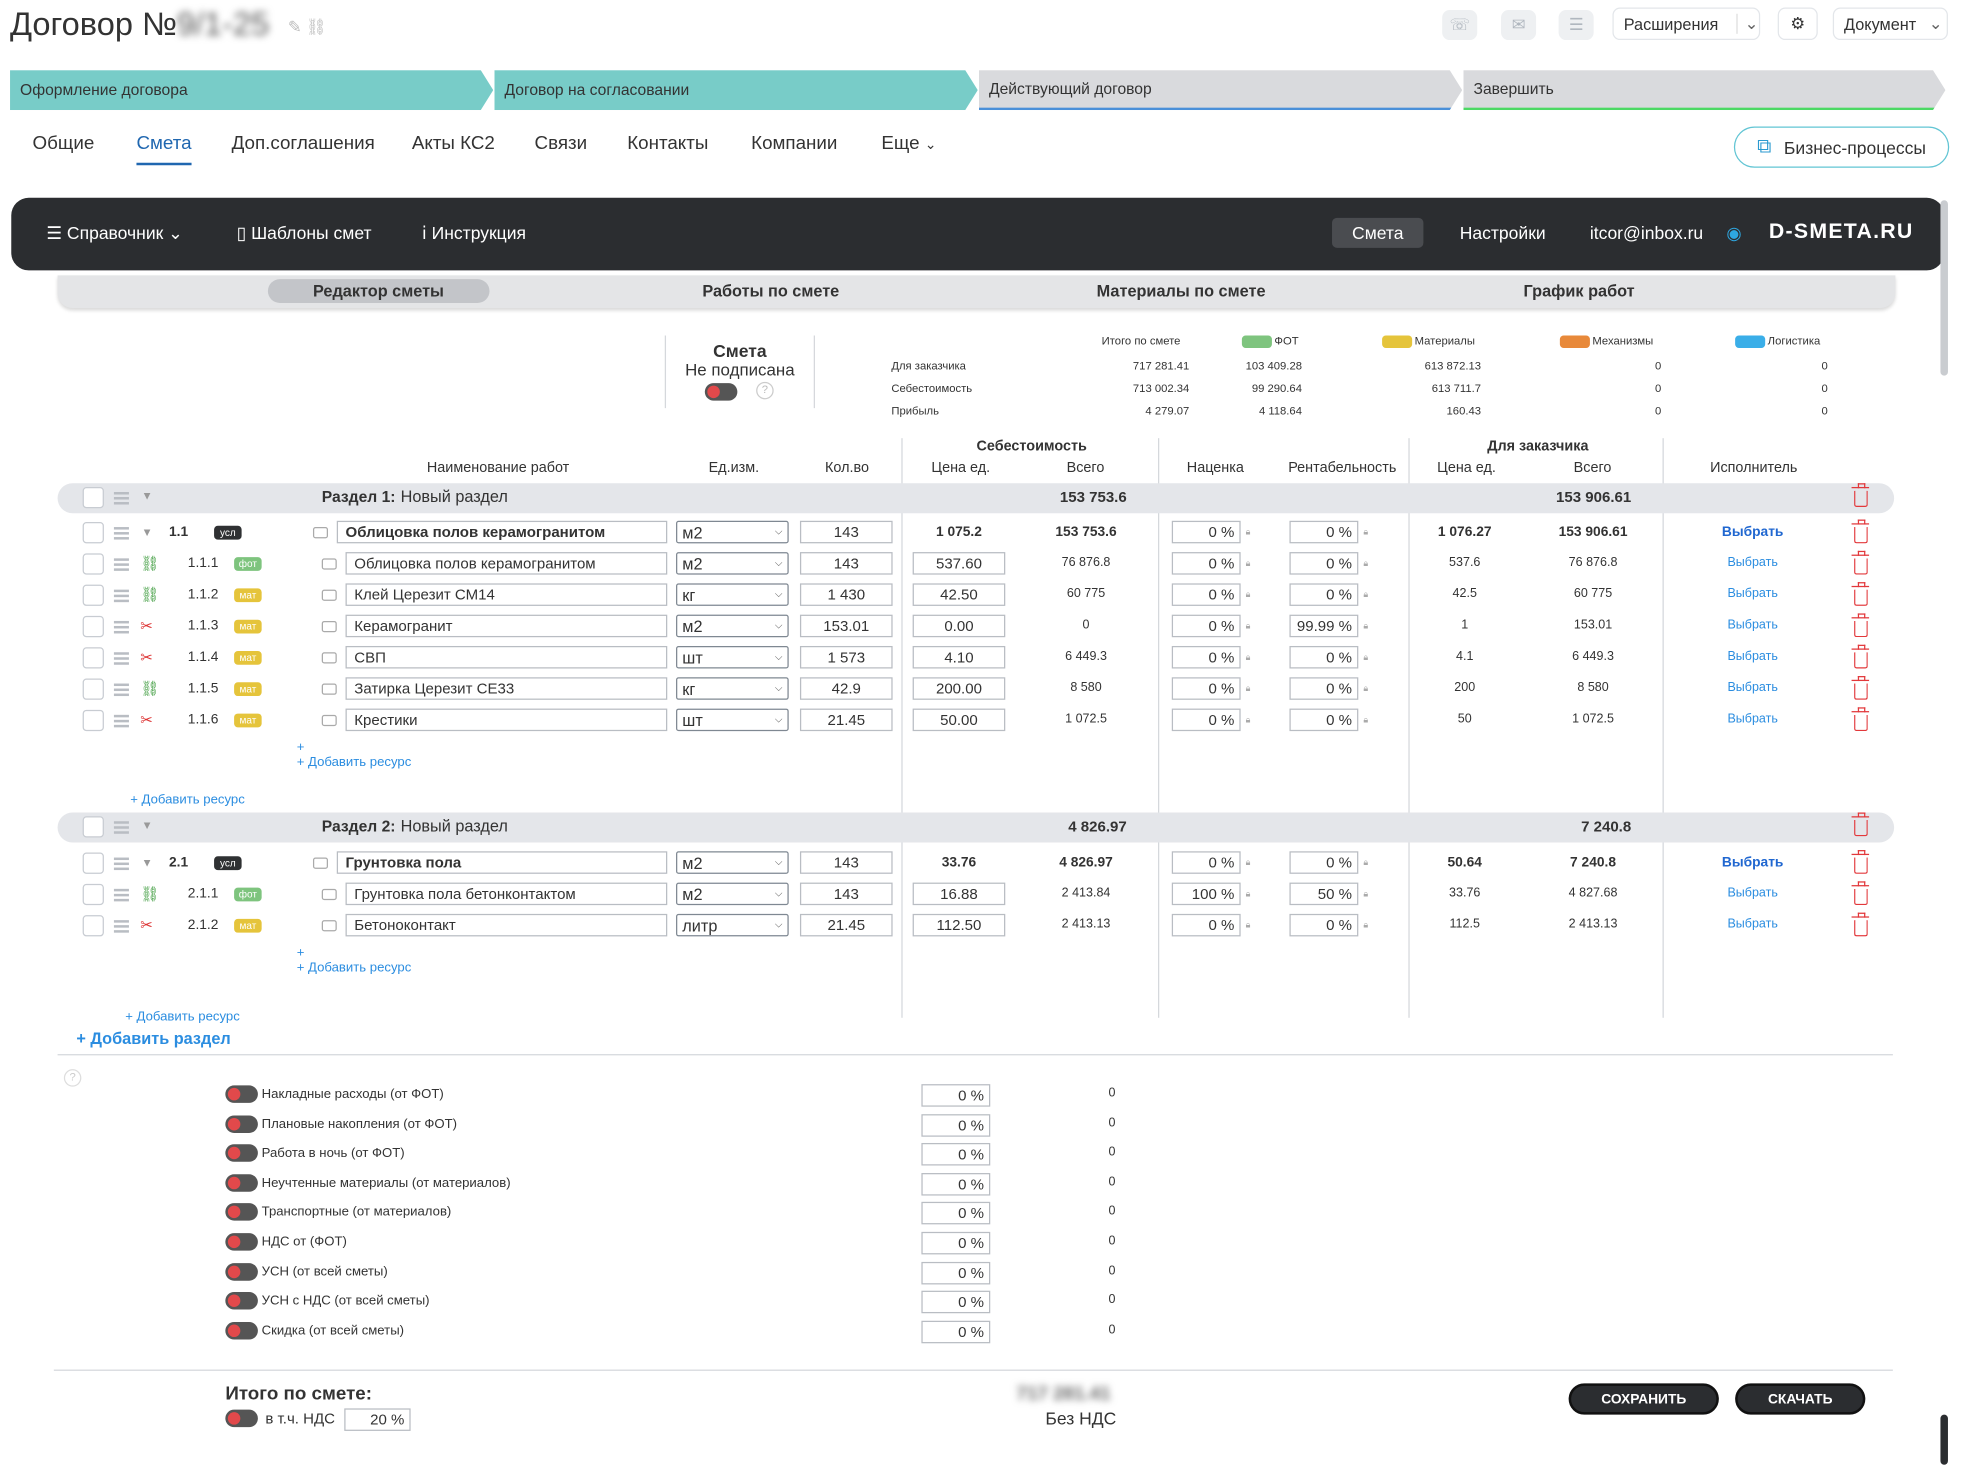  Describe the element at coordinates (1502, 232) in the screenshot. I see `settings-link: Настройки` at that location.